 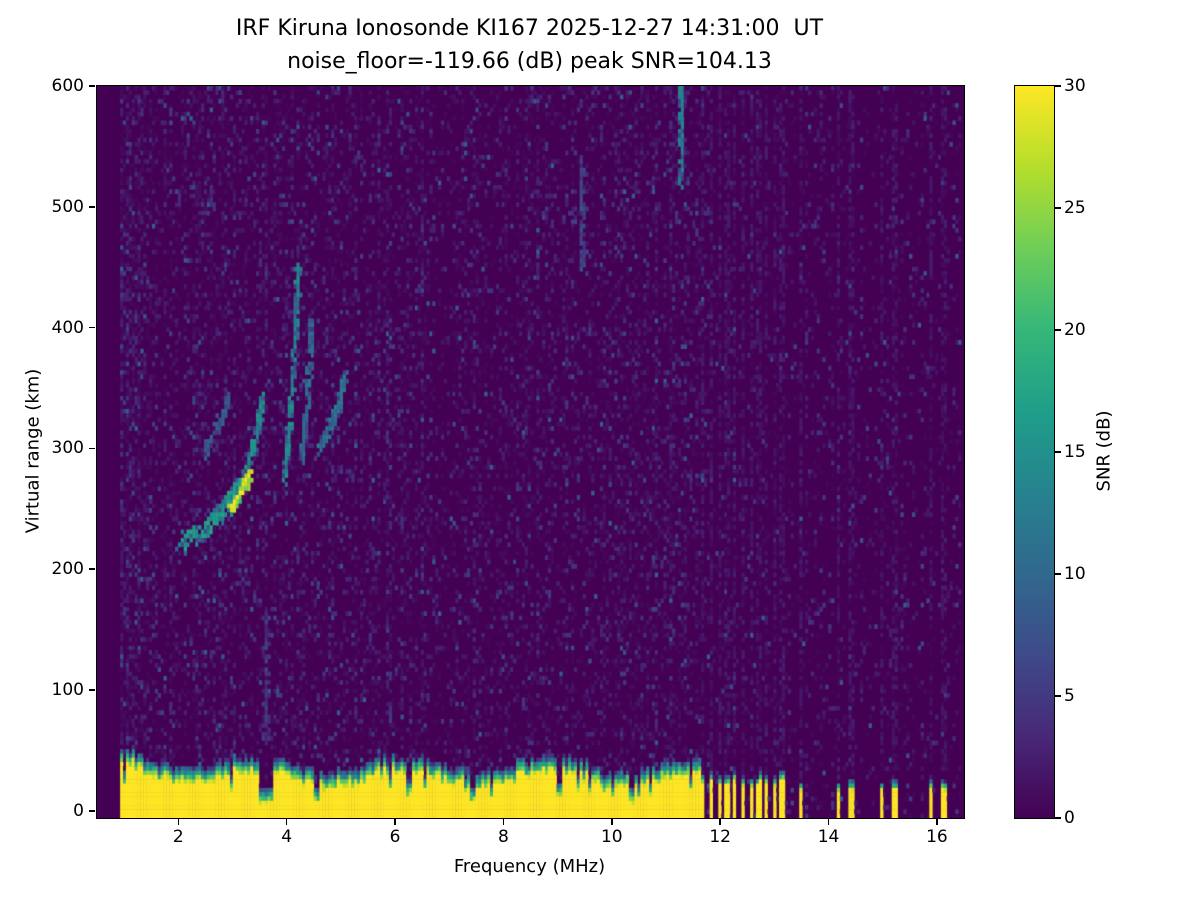 I want to click on x-tick-label: 14, so click(x=828, y=837).